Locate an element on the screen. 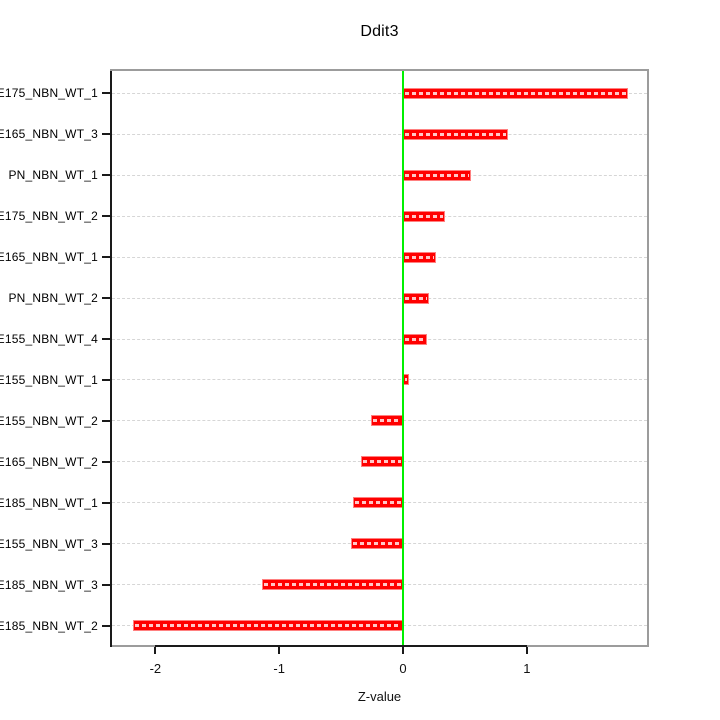  y-axis-label: E155_NBN_WT_1 is located at coordinates (49, 379).